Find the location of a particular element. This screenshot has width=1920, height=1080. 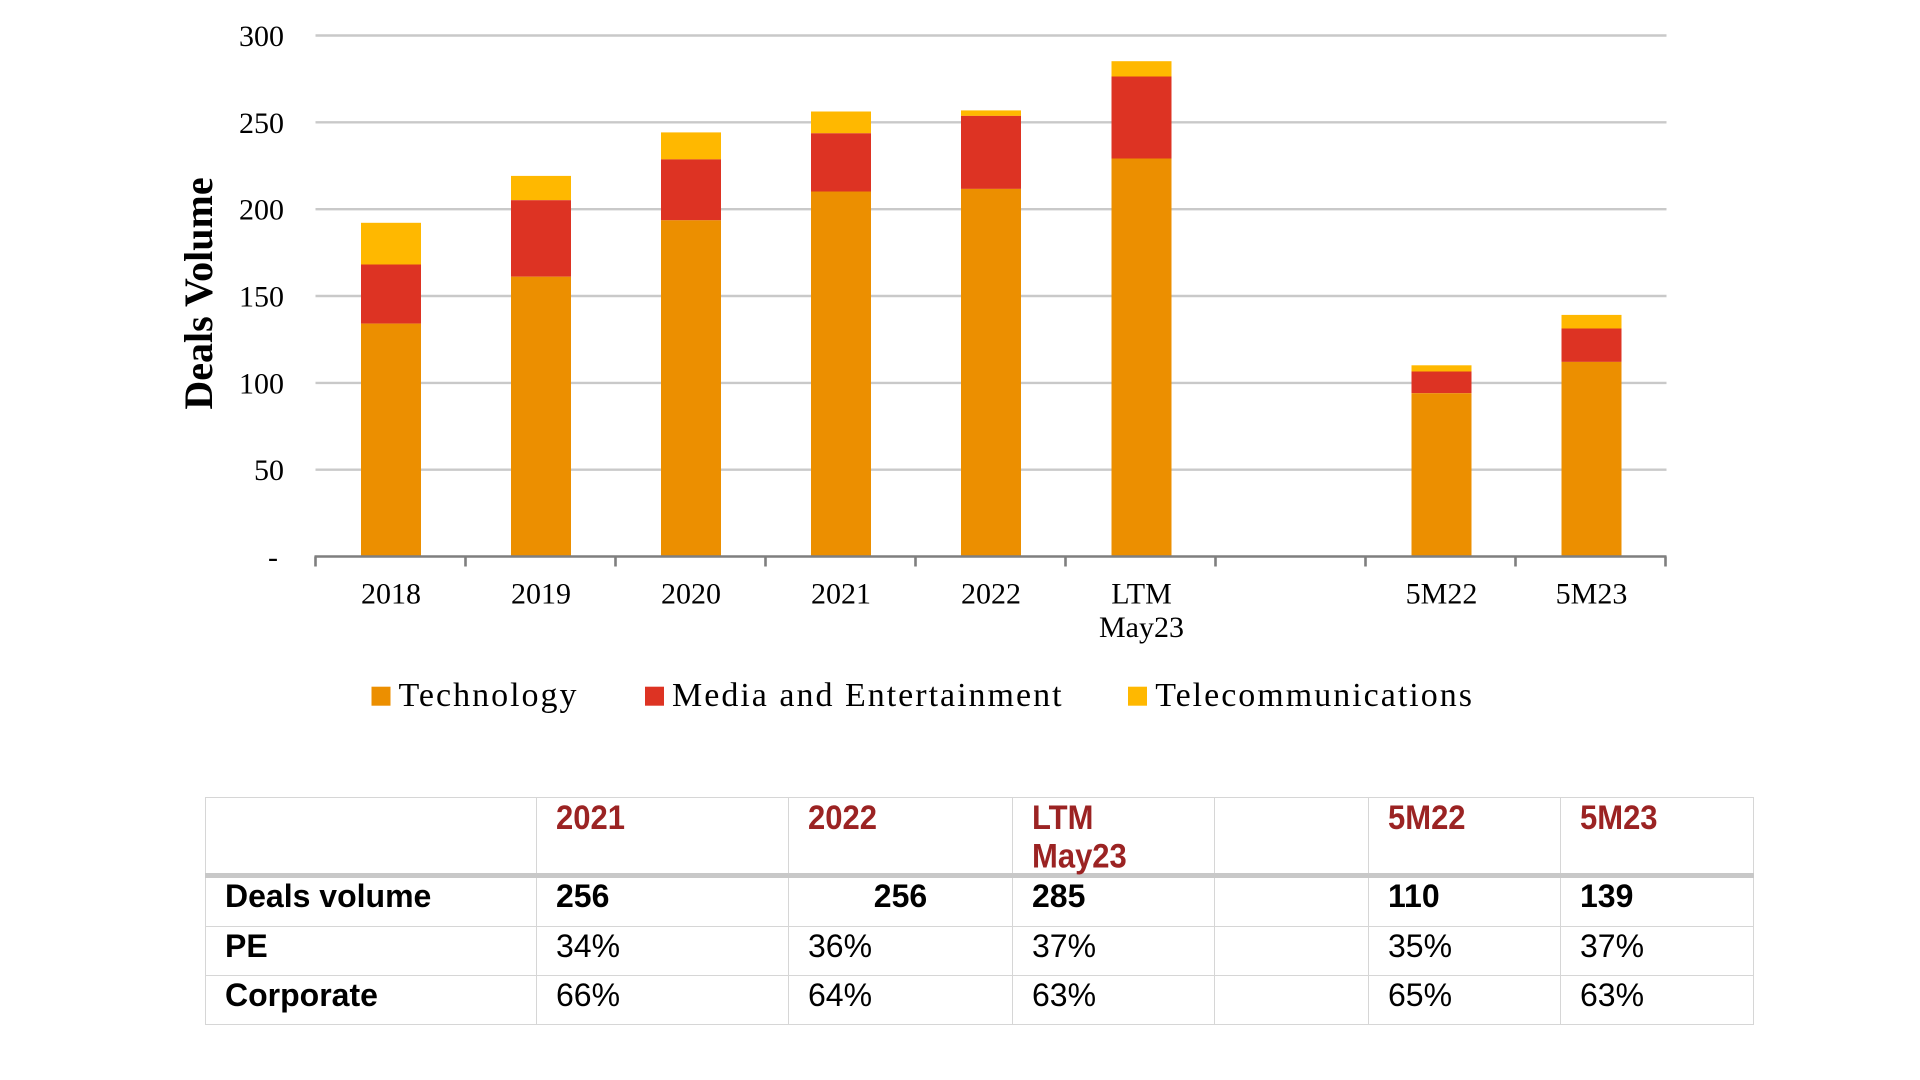

svg-text: 250 is located at coordinates (261, 123).